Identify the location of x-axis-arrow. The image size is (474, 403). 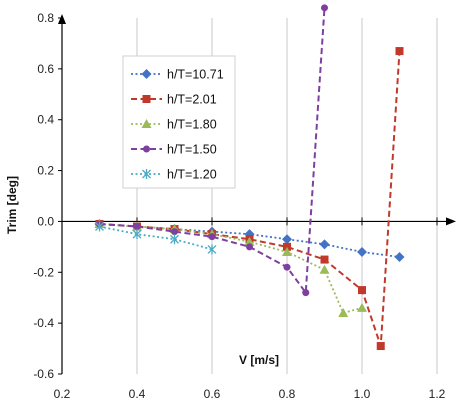
(451, 221).